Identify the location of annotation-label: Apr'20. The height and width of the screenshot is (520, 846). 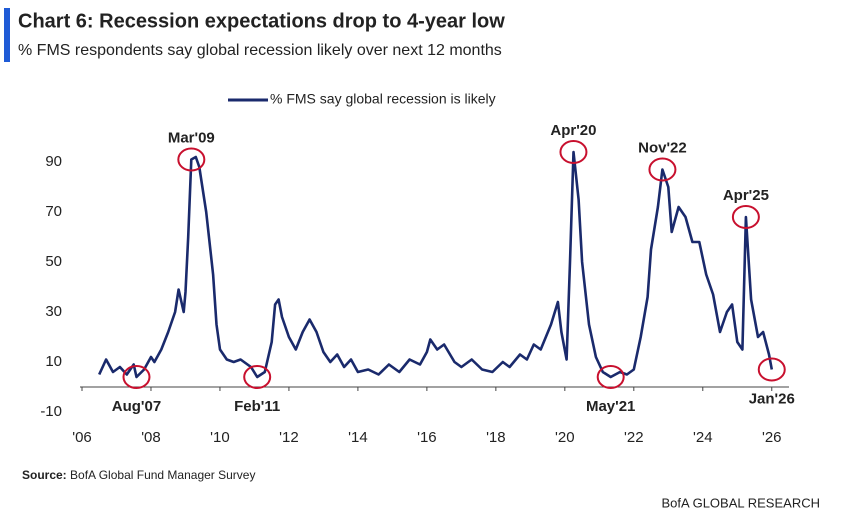
(573, 130).